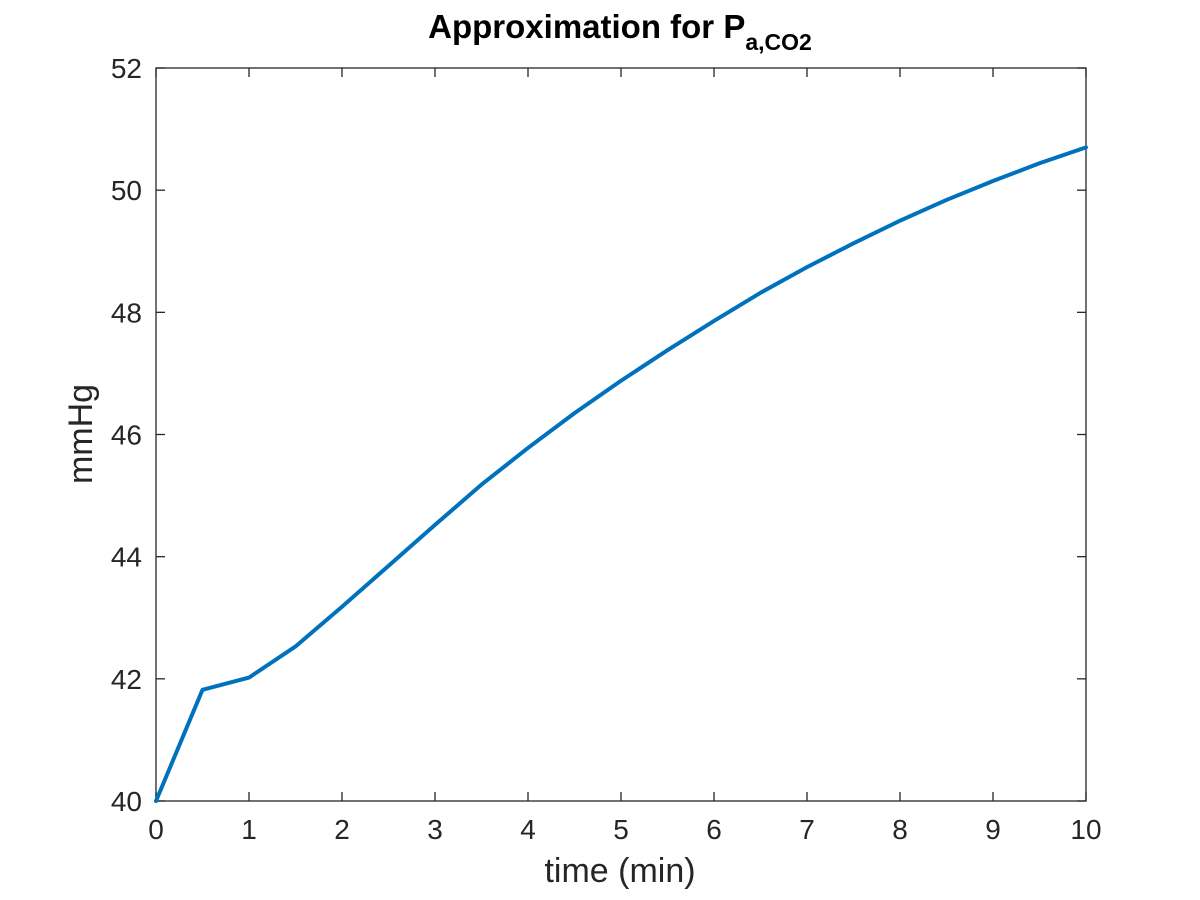 The width and height of the screenshot is (1200, 900). What do you see at coordinates (126, 312) in the screenshot?
I see `y-tick-label: 48` at bounding box center [126, 312].